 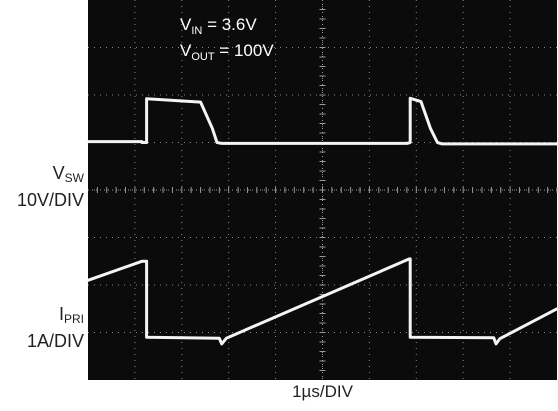 What do you see at coordinates (73, 319) in the screenshot?
I see `ipri-label-sub: PRI` at bounding box center [73, 319].